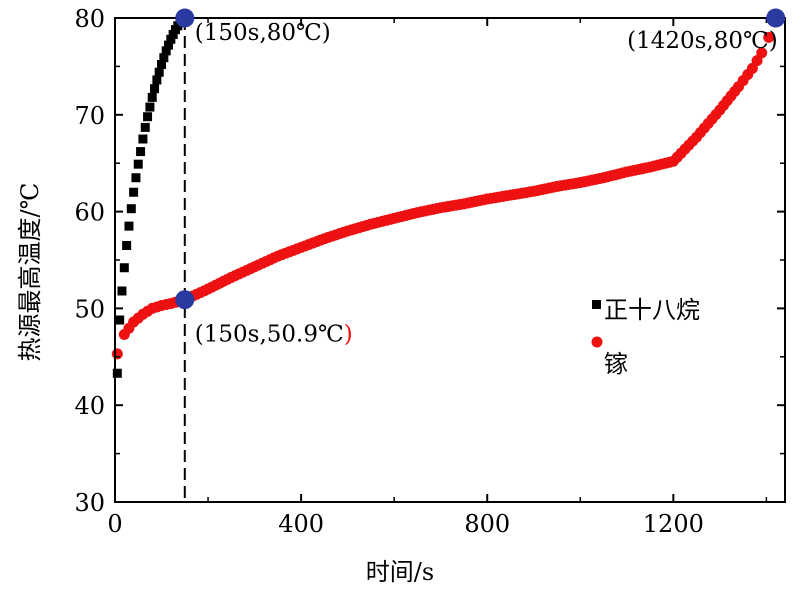 The width and height of the screenshot is (803, 591). Describe the element at coordinates (89, 309) in the screenshot. I see `y-tick-label: 50` at that location.